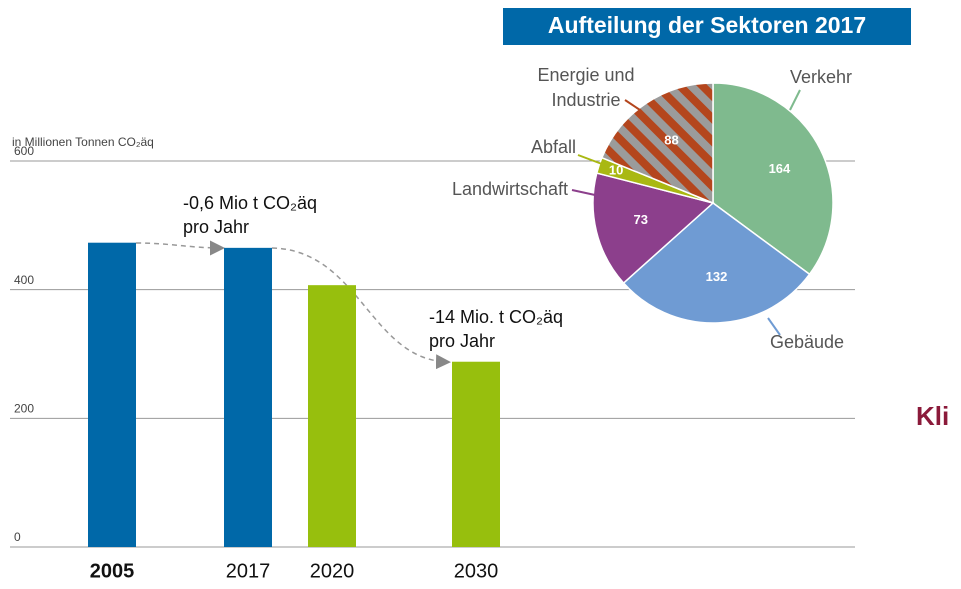 This screenshot has height=589, width=961. Describe the element at coordinates (780, 168) in the screenshot. I see `value-label: 164` at that location.